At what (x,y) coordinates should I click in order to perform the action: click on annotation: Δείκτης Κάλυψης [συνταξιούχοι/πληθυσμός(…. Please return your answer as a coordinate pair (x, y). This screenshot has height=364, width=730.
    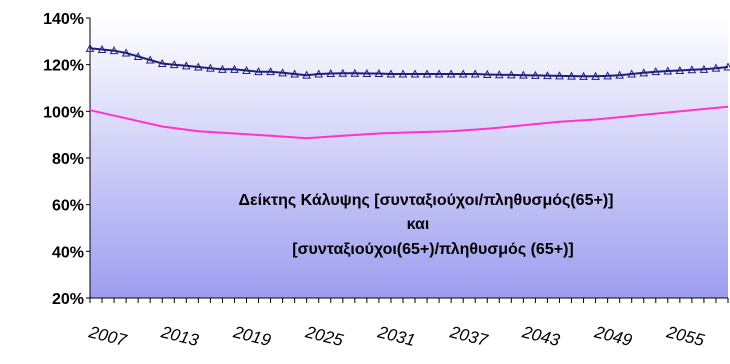
    Looking at the image, I should click on (426, 225).